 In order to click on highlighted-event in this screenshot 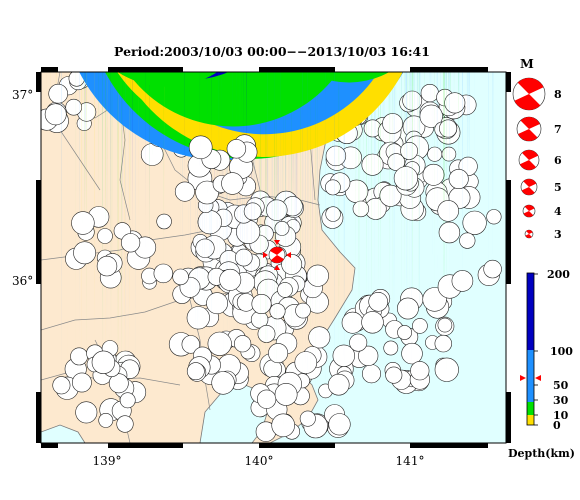, I will do `click(277, 255)`.